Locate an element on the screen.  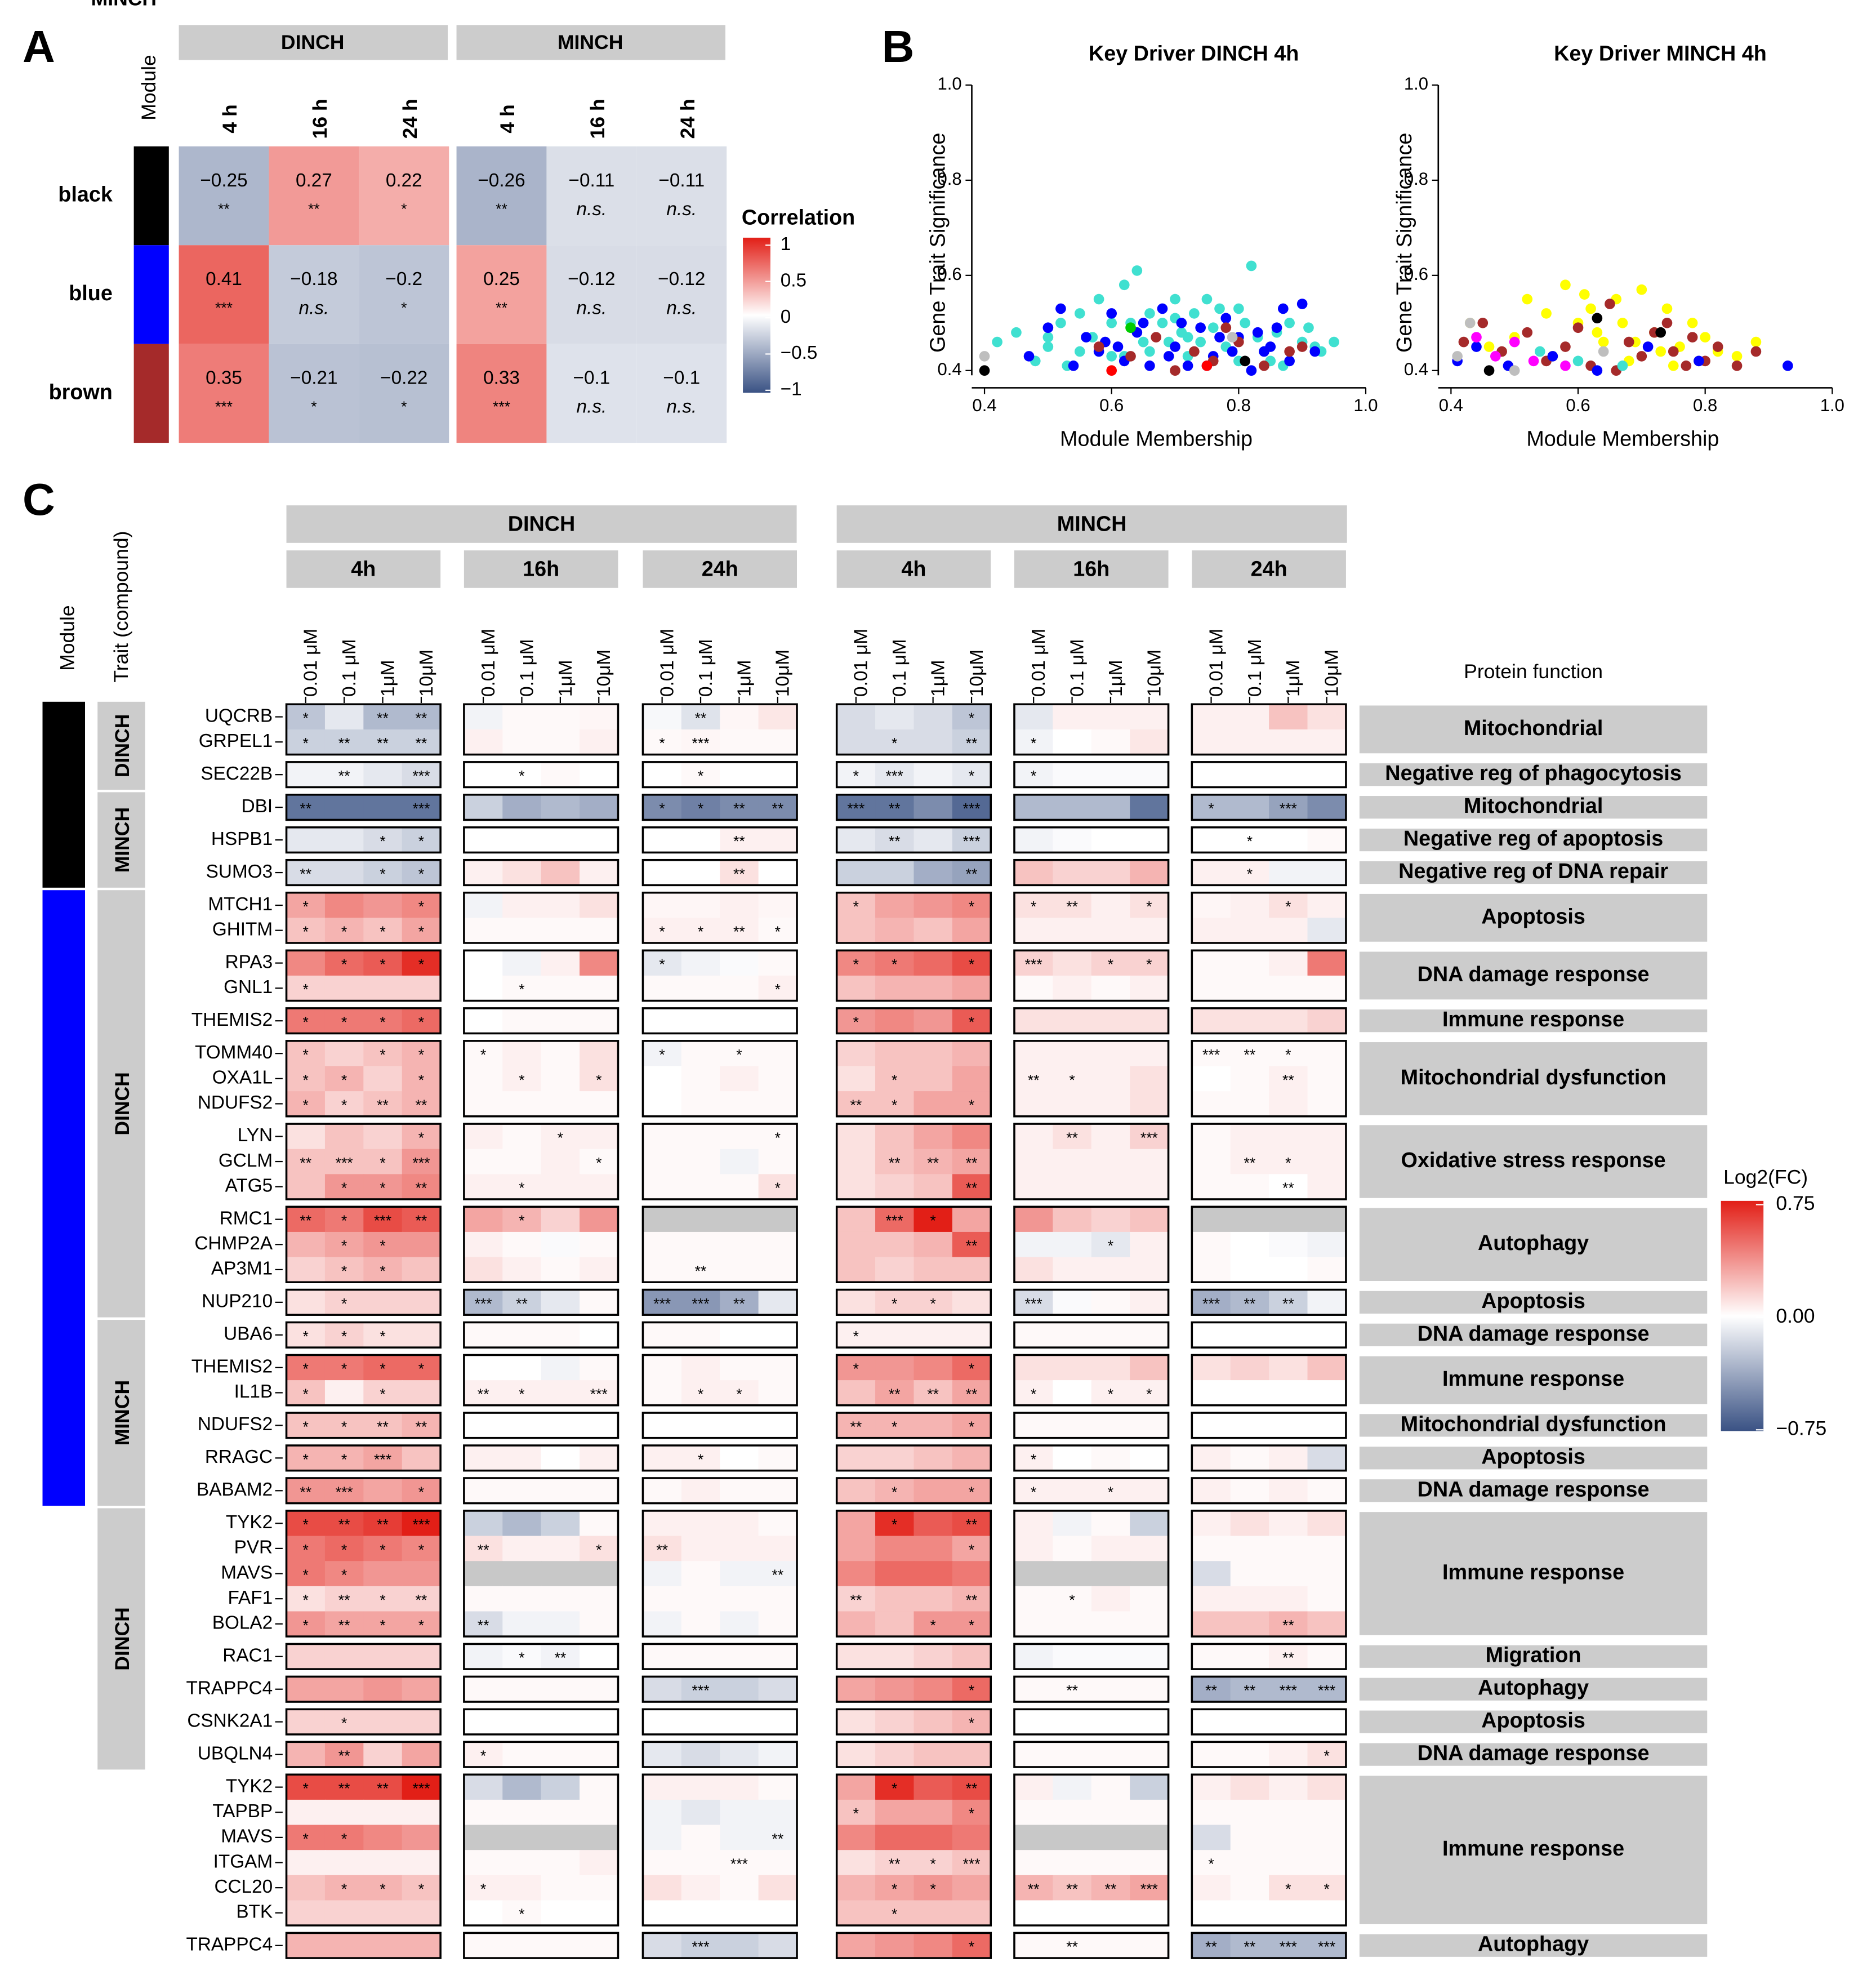
panel-c-module-label: Module is located at coordinates (67, 638).